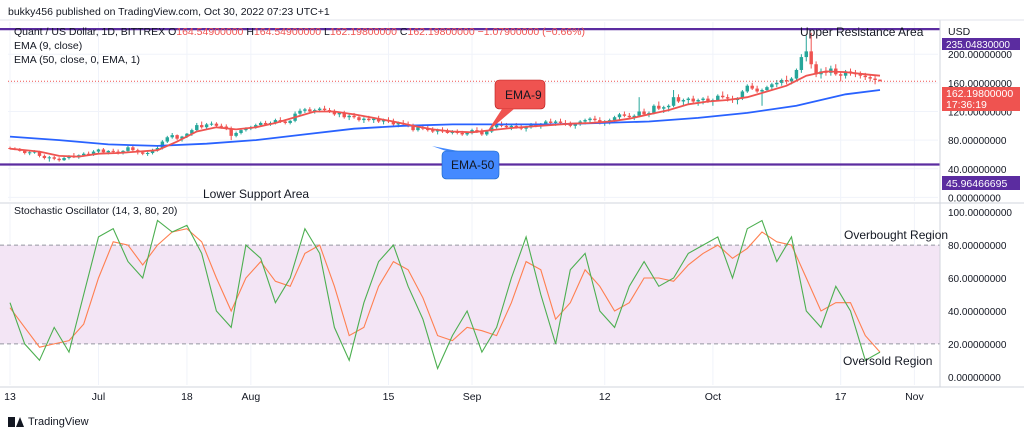 This screenshot has height=437, width=1024. Describe the element at coordinates (980, 113) in the screenshot. I see `price-tick-label: 120.00000000` at that location.